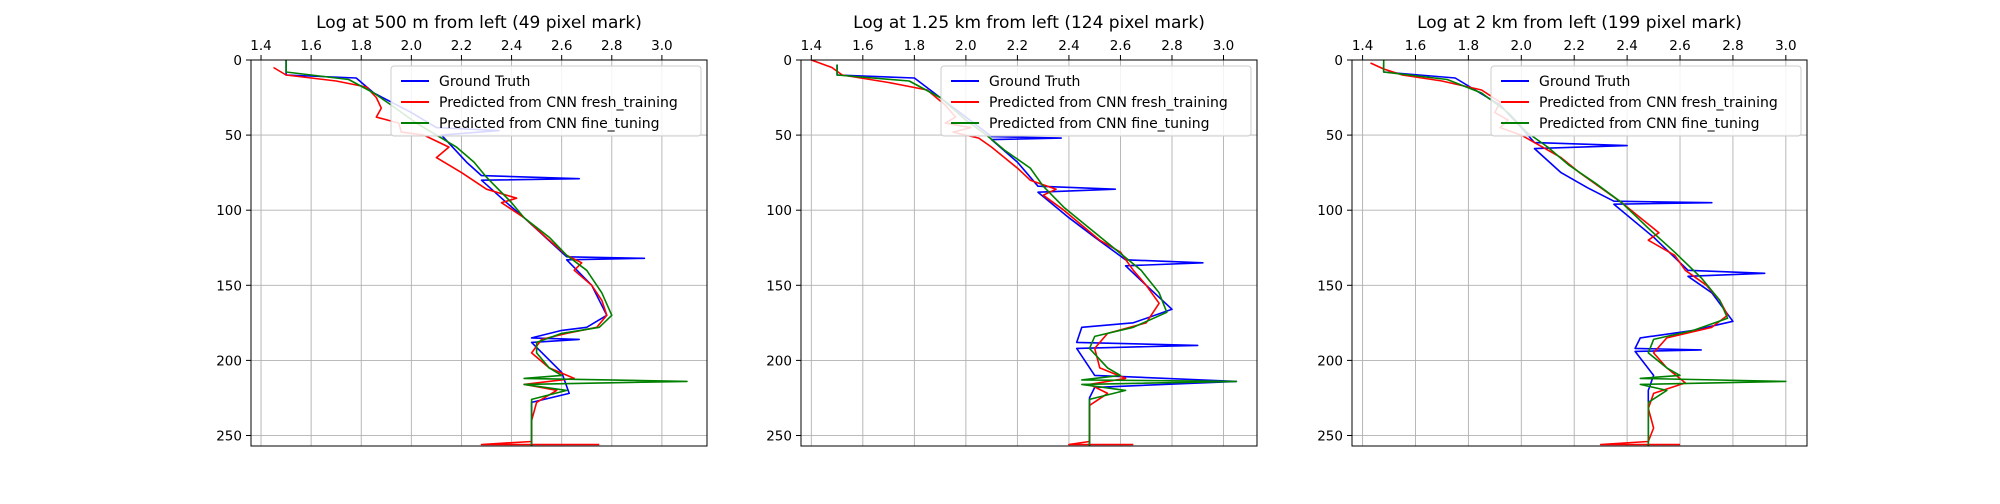 The height and width of the screenshot is (504, 2000). Describe the element at coordinates (479, 23) in the screenshot. I see `subplot-title: Log at 500 m from left (49 pixel mark)` at that location.